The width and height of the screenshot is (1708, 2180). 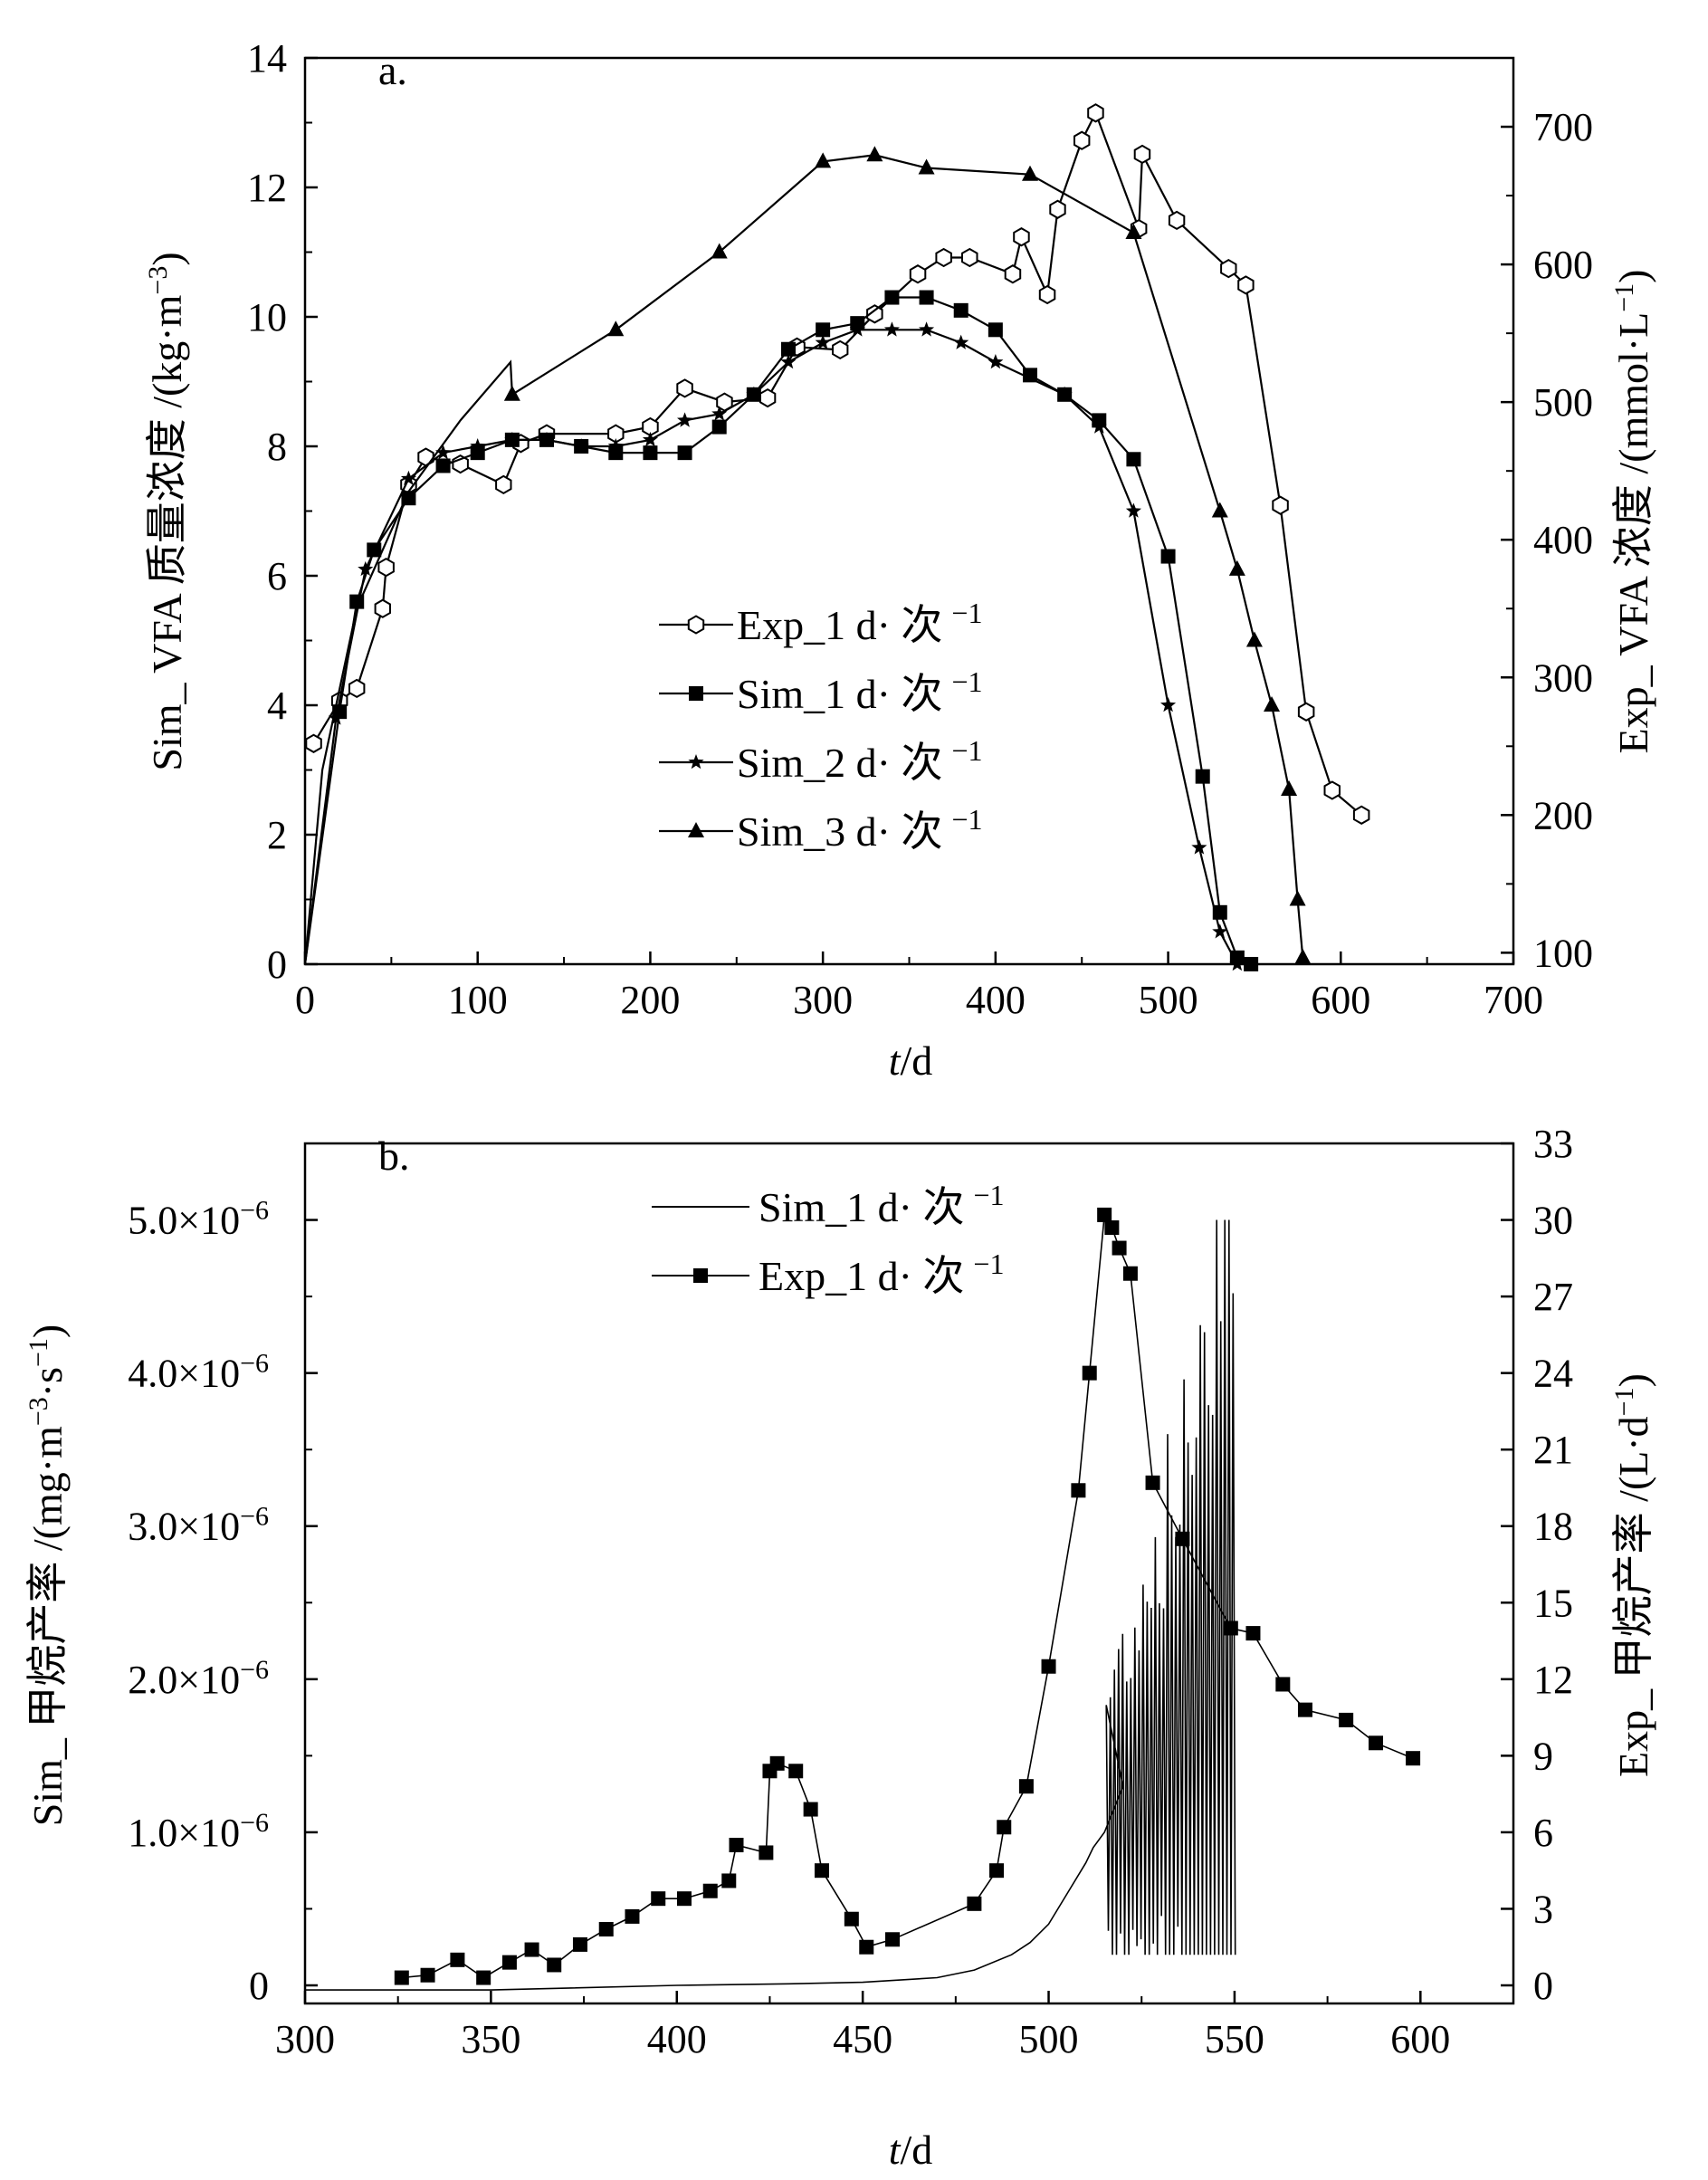 I want to click on panel-b-x-axis: 300 350 400 450 500 550 600, so click(x=863, y=2026).